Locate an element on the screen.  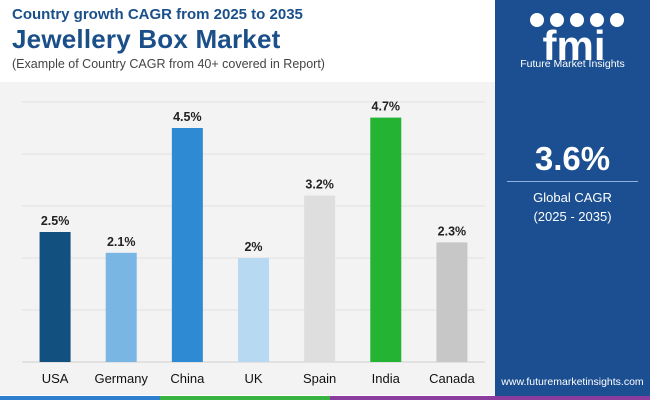
data-label-spain: 3.2% is located at coordinates (319, 185).